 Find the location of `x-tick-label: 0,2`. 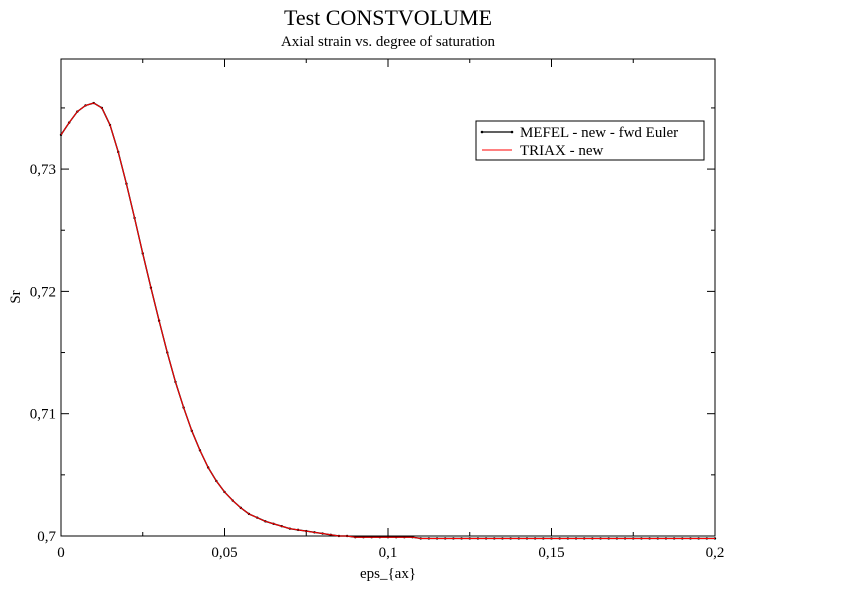

x-tick-label: 0,2 is located at coordinates (715, 553).